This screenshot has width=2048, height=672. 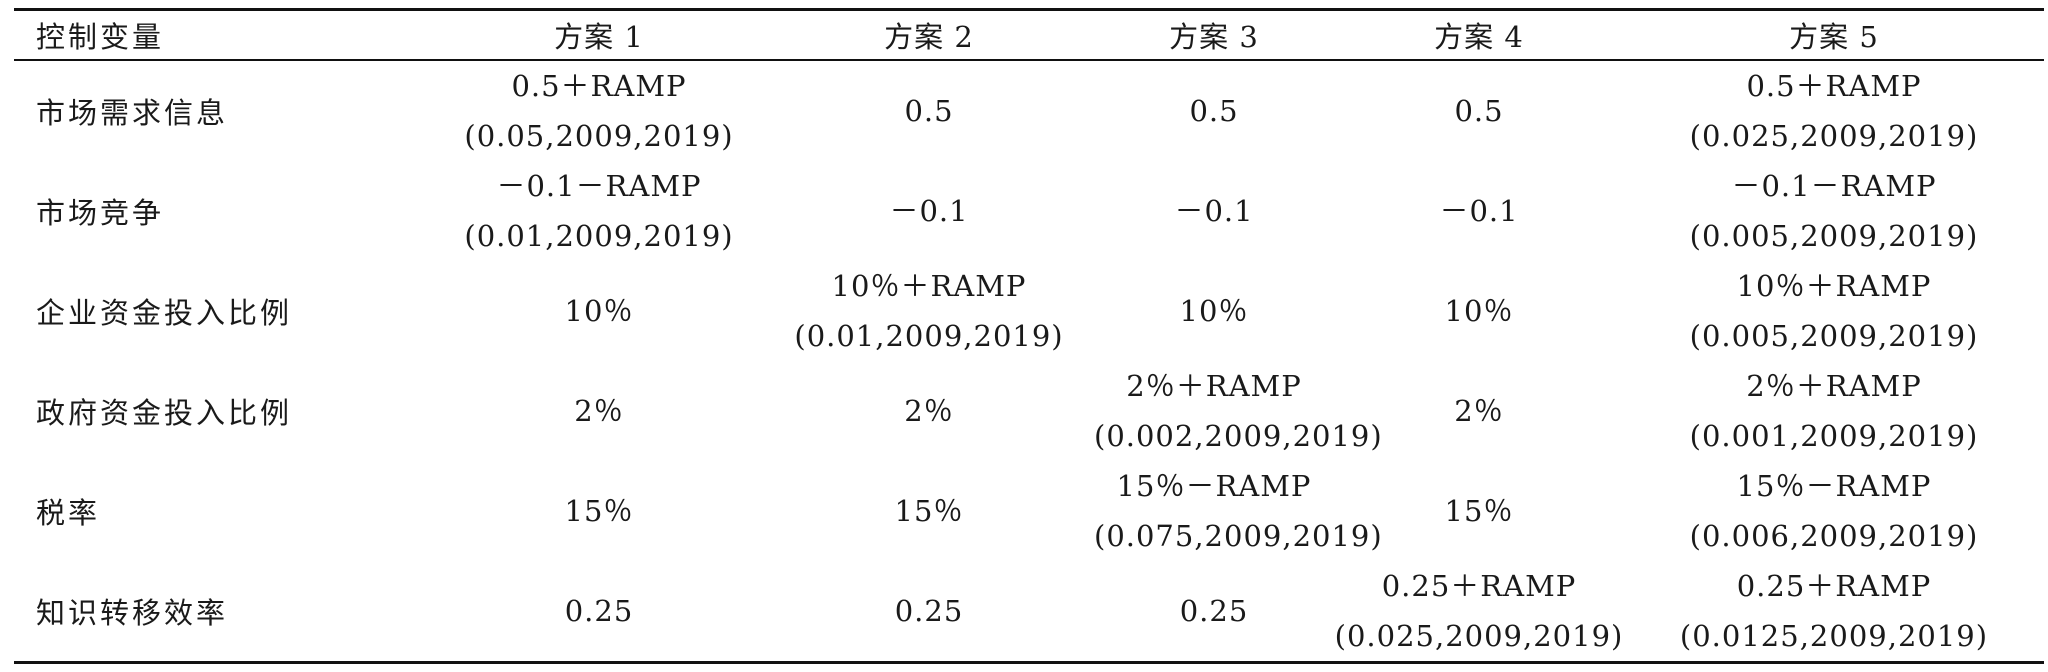 I want to click on table-cell-scheme-1: 2％, so click(x=599, y=411).